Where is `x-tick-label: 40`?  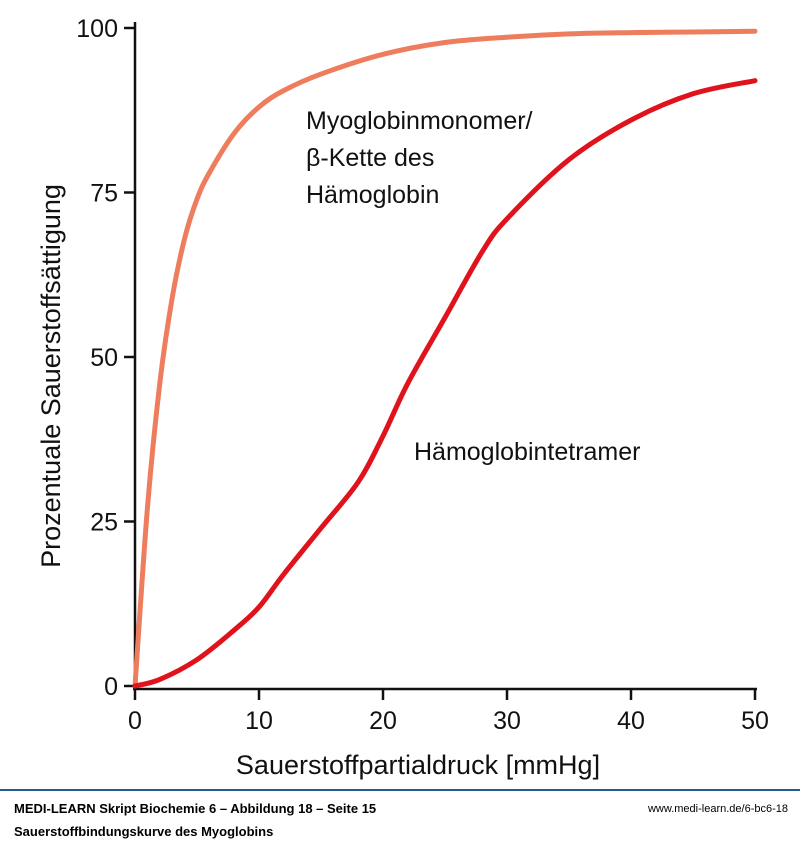
x-tick-label: 40 is located at coordinates (631, 721).